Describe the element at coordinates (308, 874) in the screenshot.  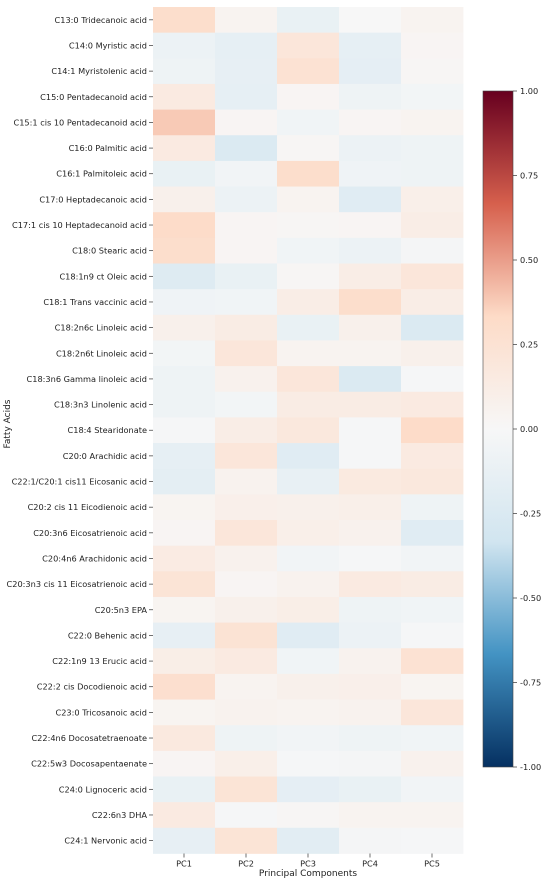
I see `x-axis-label: Principal Components` at that location.